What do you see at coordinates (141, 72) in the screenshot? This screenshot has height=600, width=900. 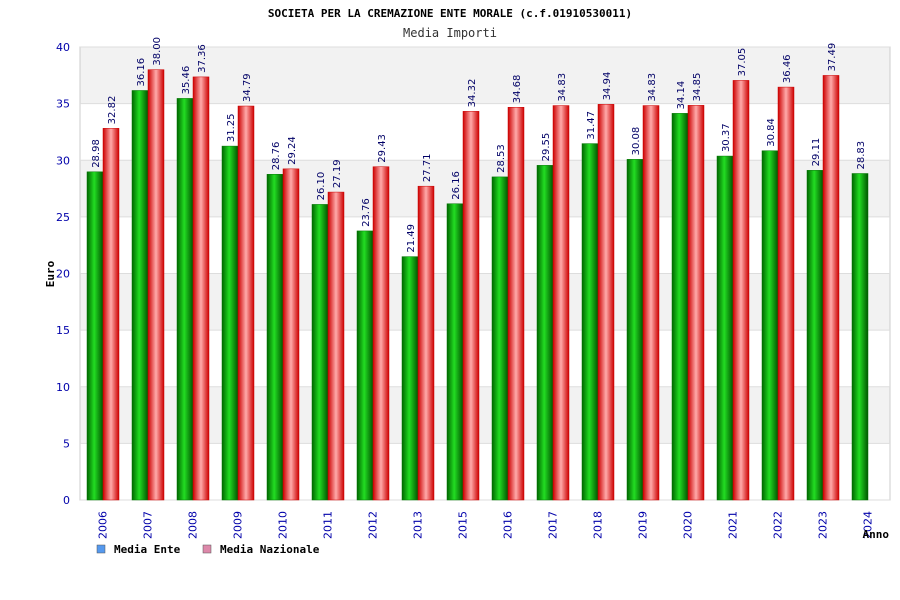 I see `data-label: 36.16` at bounding box center [141, 72].